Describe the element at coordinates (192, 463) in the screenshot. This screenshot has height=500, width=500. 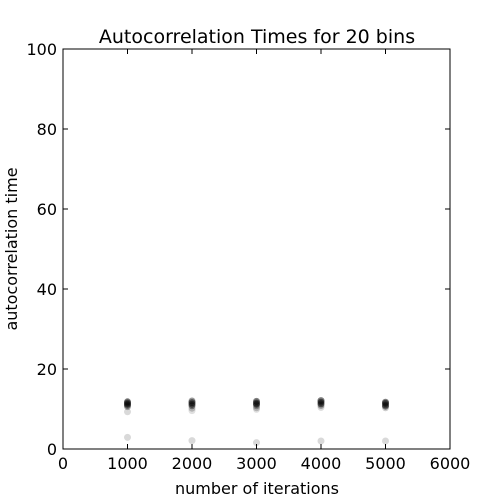
I see `x-tick-label: 2000` at that location.